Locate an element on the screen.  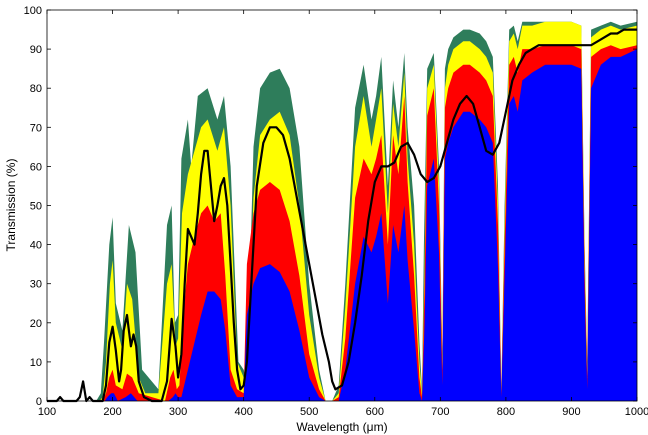
x-tick-label-200: 200 is located at coordinates (112, 412).